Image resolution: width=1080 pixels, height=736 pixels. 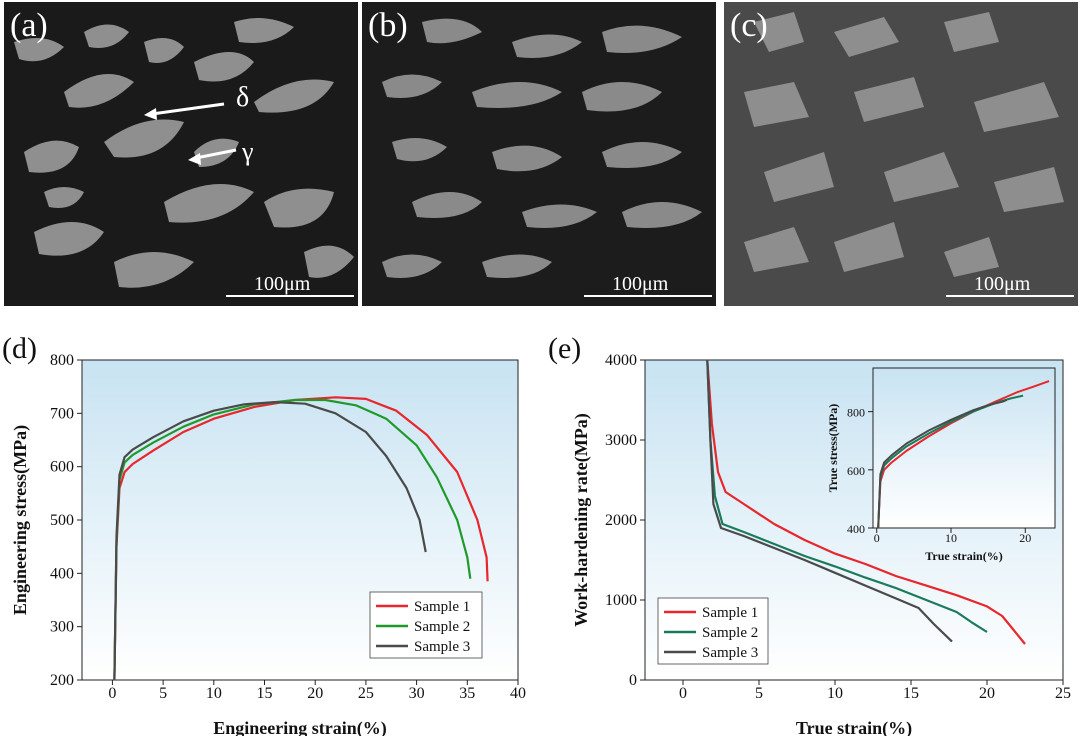 I want to click on micrograph-a: (a) δ γ 100μm, so click(x=181, y=154).